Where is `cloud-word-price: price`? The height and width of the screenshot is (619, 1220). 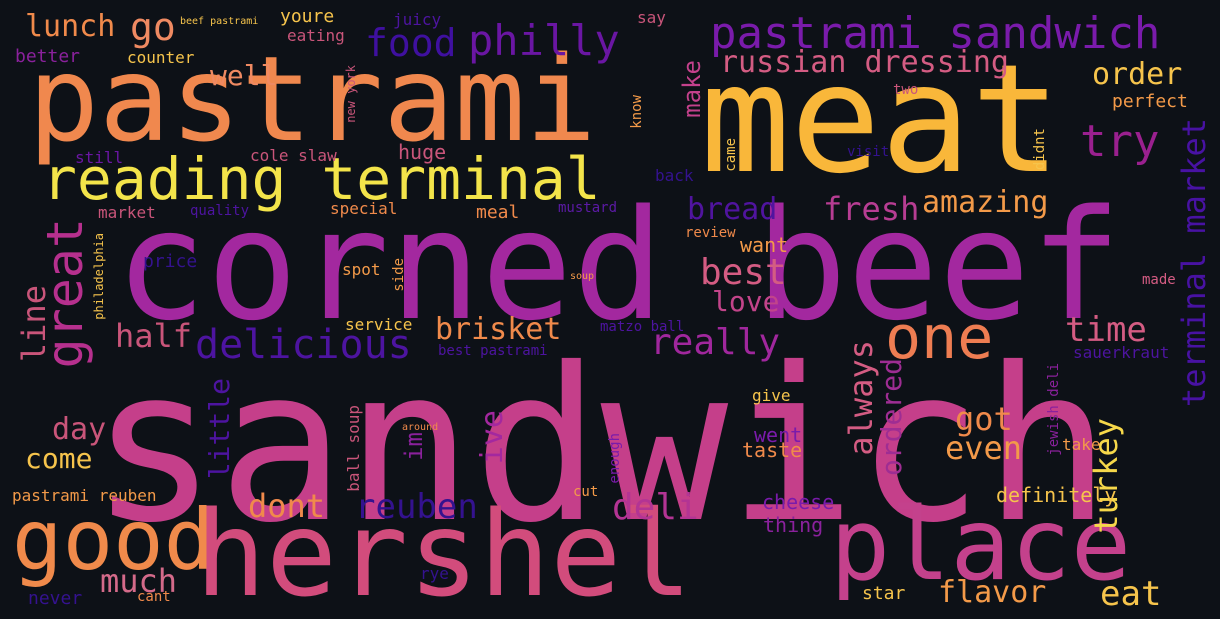 cloud-word-price: price is located at coordinates (170, 261).